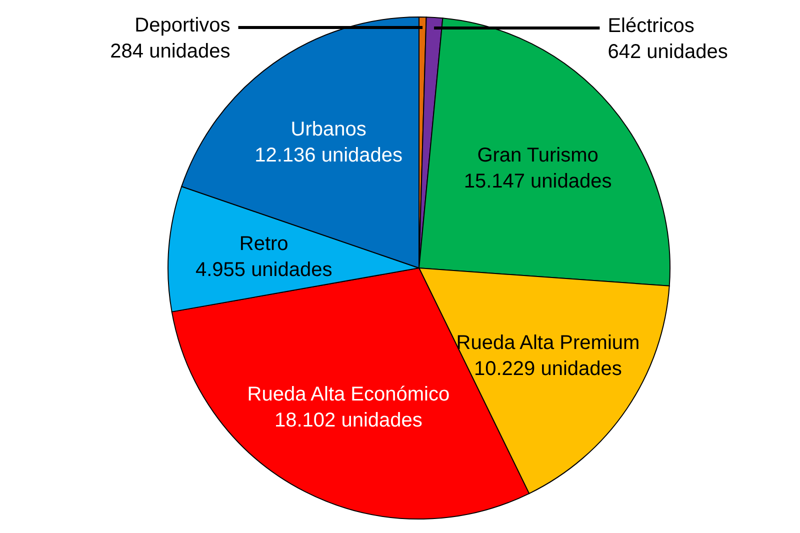 This screenshot has width=800, height=533. Describe the element at coordinates (328, 155) in the screenshot. I see `data-label: 12.136 unidades` at that location.